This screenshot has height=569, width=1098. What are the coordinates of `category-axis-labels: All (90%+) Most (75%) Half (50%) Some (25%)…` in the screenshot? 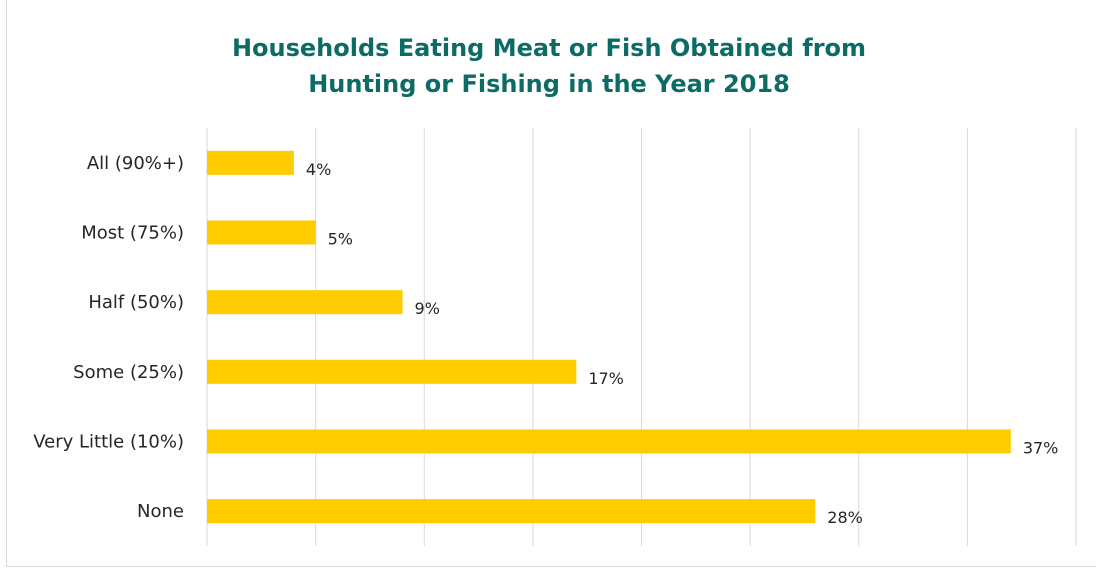 It's located at (108, 337).